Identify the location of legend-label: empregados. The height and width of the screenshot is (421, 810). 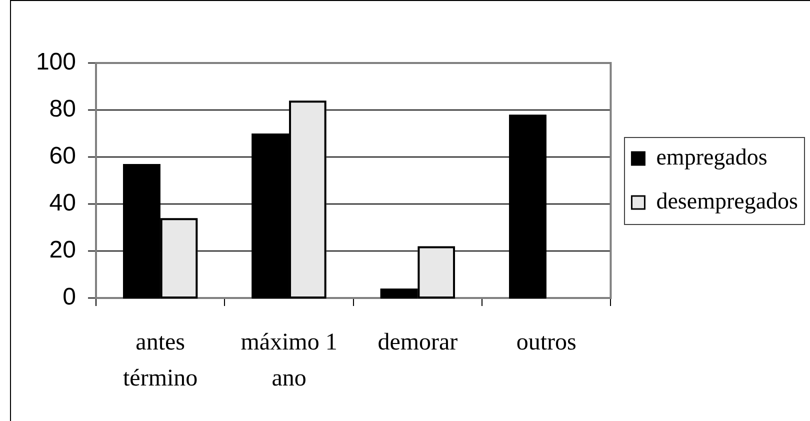
(712, 157).